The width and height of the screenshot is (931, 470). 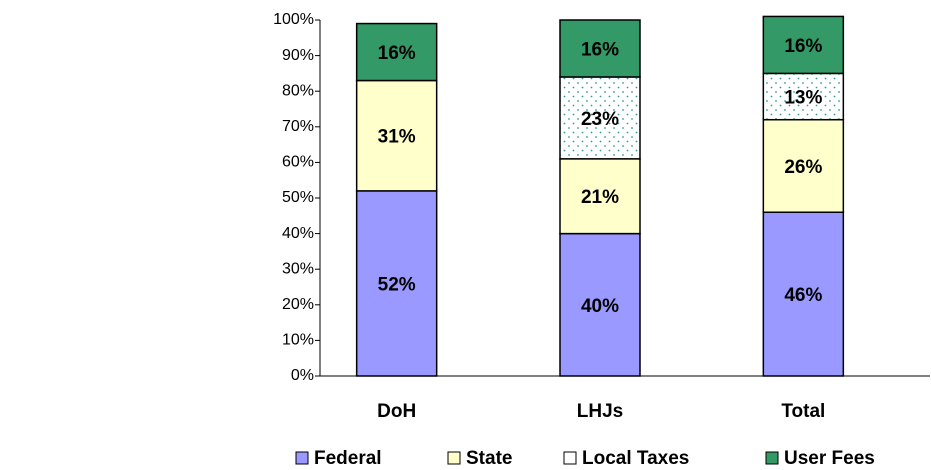 I want to click on y-tick-label: 10%, so click(x=298, y=340).